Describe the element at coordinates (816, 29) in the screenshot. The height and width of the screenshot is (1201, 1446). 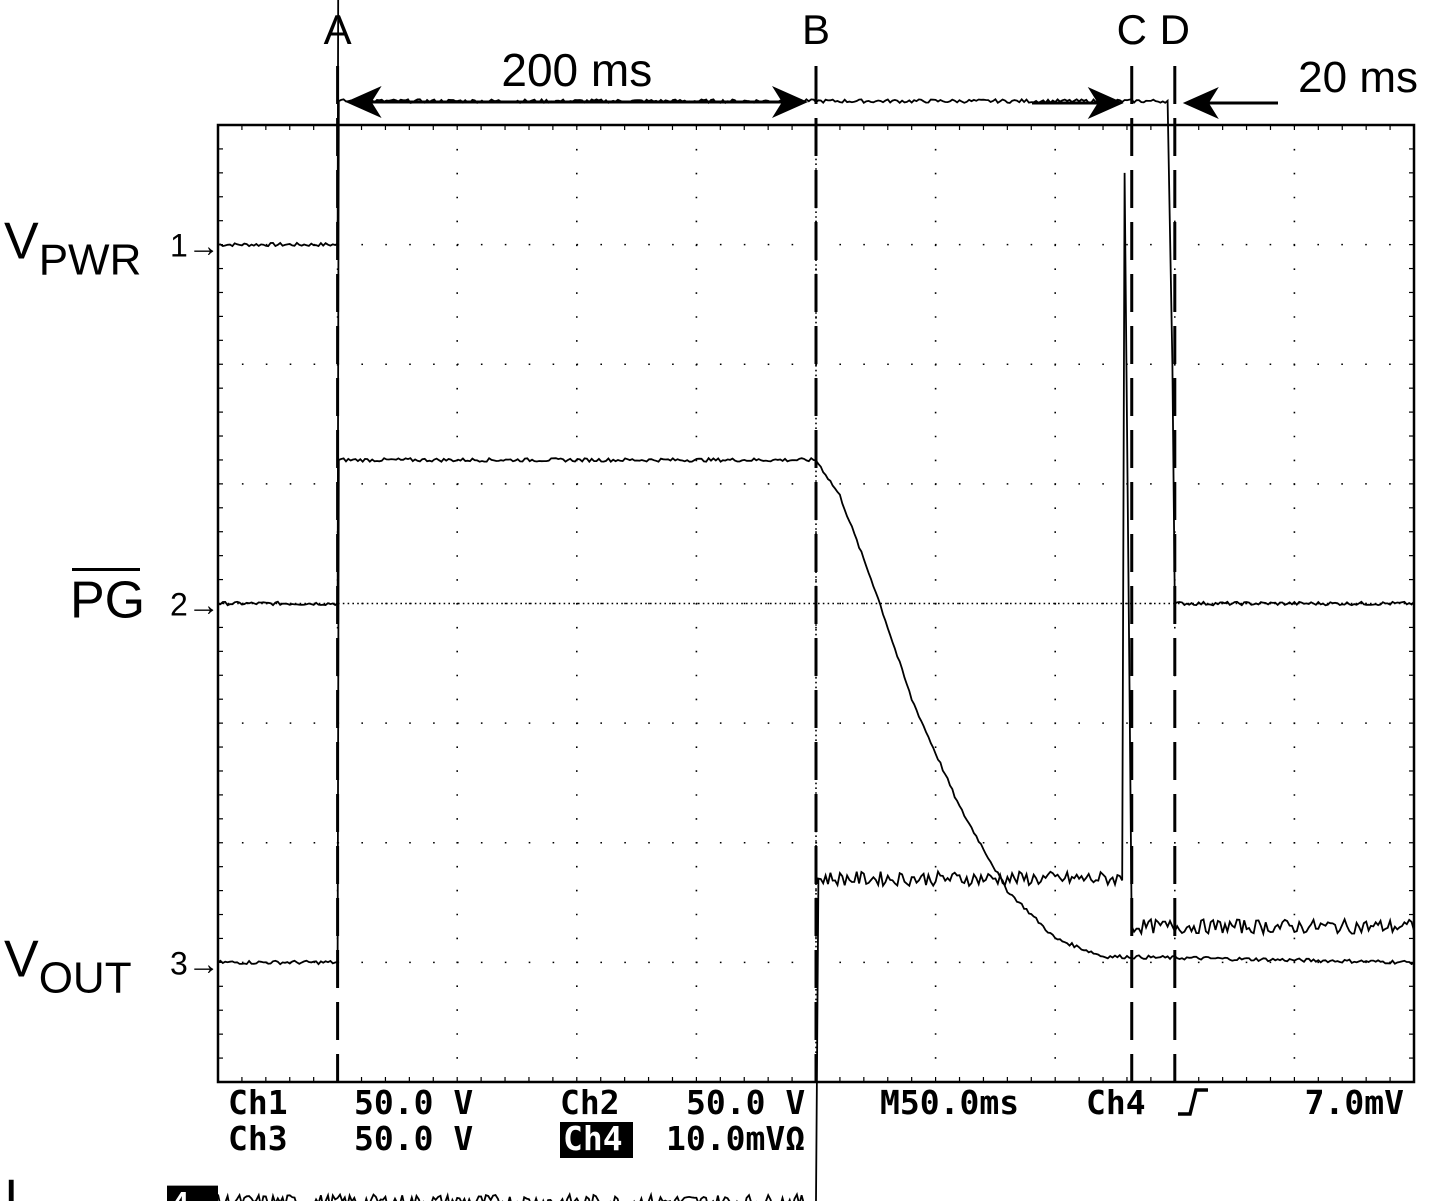
I see `cursor-label-b: B` at that location.